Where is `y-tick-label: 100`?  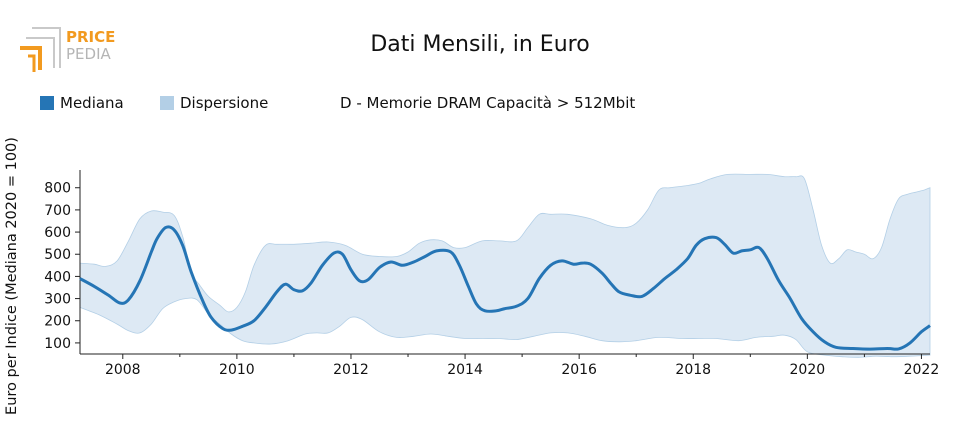
y-tick-label: 100 is located at coordinates (57, 344).